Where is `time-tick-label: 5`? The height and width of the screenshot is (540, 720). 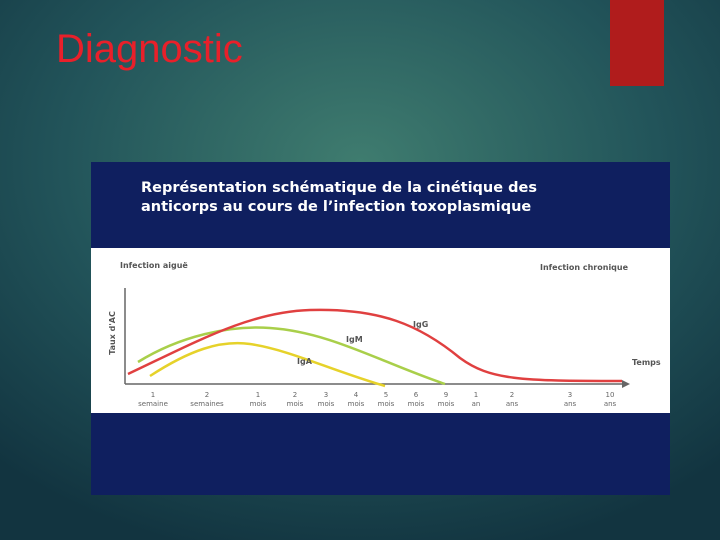
time-tick-label: 5 is located at coordinates (386, 395).